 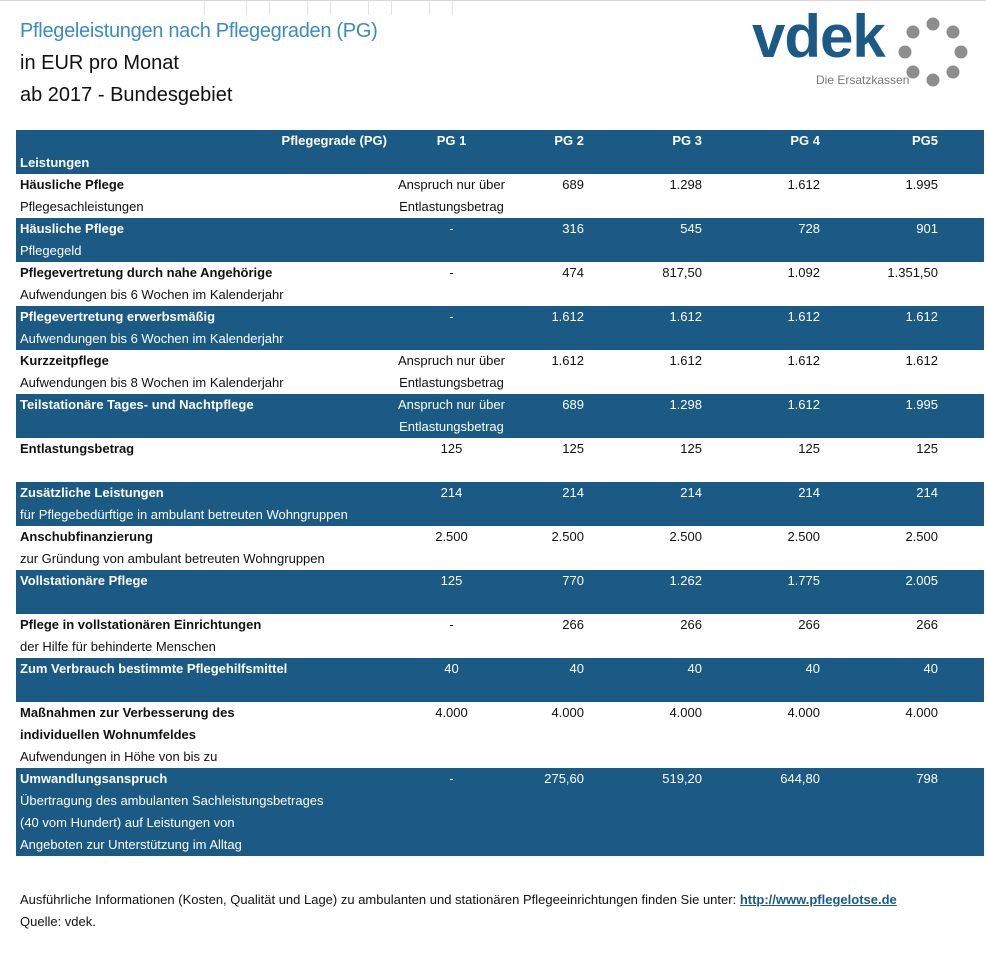 I want to click on source-note: Quelle: vdek., so click(x=58, y=921).